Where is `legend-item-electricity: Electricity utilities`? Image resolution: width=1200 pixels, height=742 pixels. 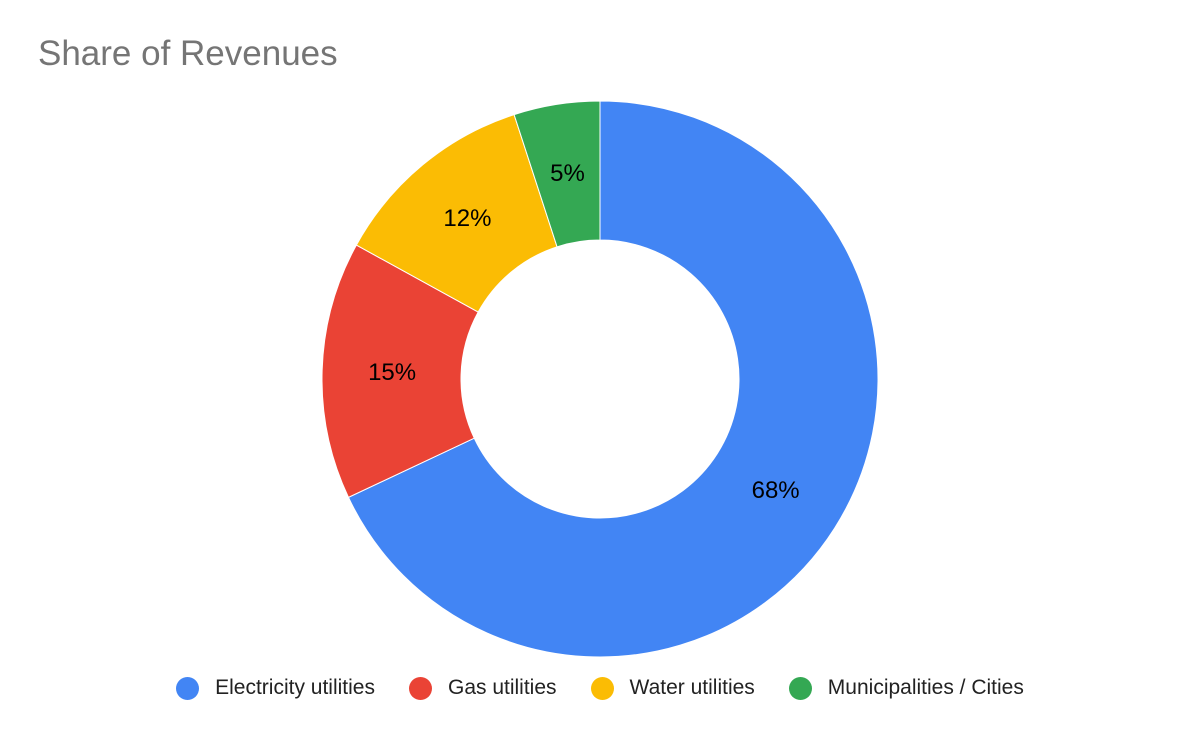 legend-item-electricity: Electricity utilities is located at coordinates (275, 688).